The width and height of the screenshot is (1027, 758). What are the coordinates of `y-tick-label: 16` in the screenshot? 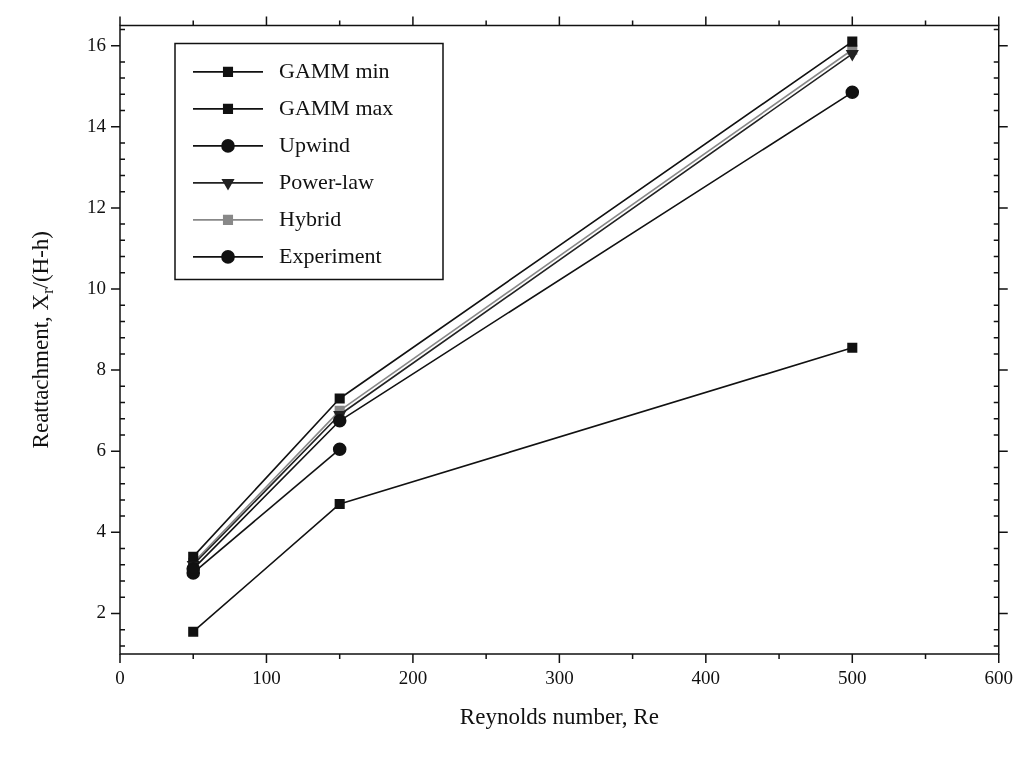 It's located at (96, 44).